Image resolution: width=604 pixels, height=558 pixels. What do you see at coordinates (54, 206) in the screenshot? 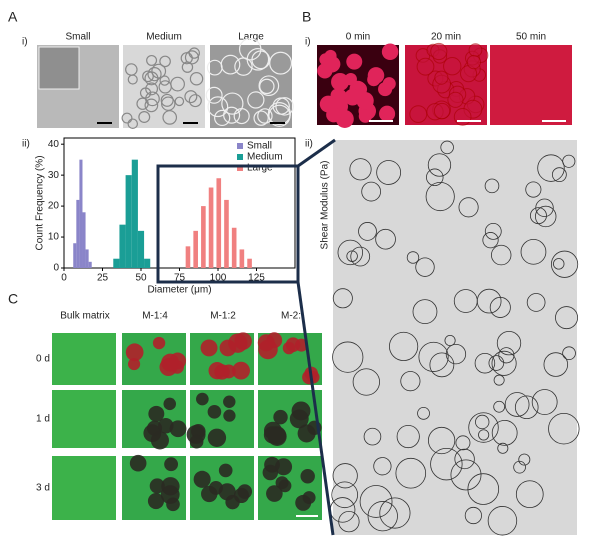
I see `y-tick-label: 20` at bounding box center [54, 206].